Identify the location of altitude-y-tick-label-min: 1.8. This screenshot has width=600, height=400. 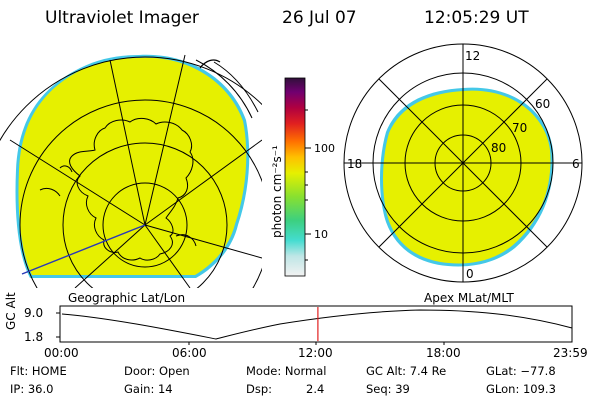
(34, 337).